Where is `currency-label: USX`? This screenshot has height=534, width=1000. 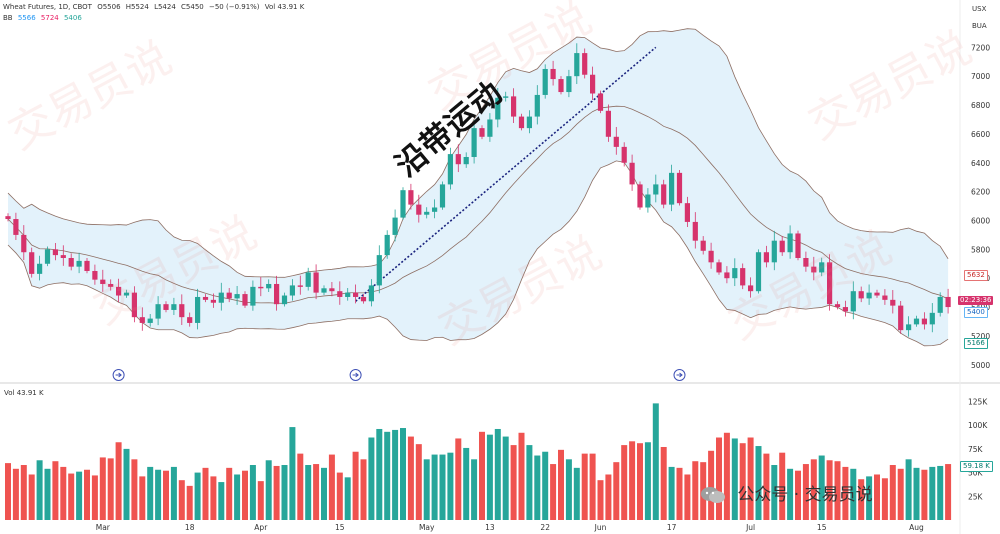 currency-label: USX is located at coordinates (979, 9).